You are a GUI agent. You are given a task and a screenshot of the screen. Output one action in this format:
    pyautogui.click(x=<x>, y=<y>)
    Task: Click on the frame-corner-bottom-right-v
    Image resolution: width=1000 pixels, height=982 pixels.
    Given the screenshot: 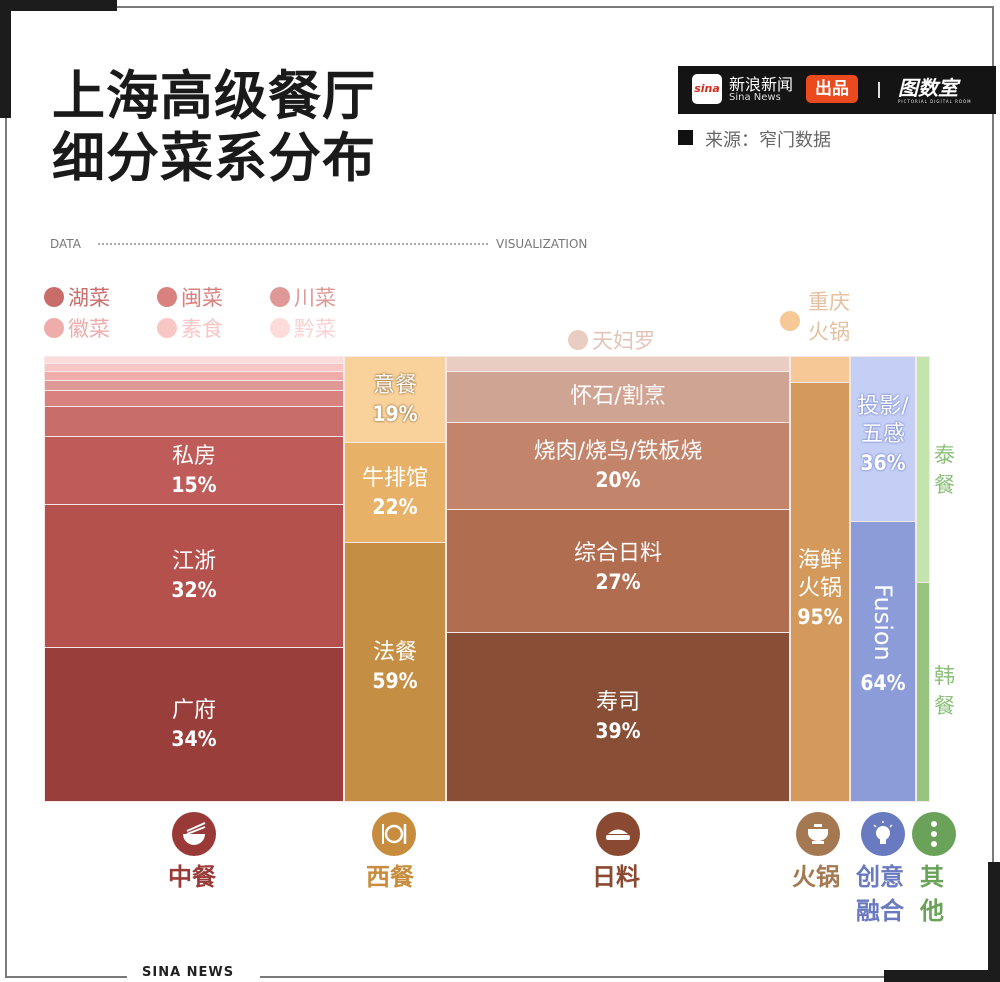 What is the action you would take?
    pyautogui.click(x=994, y=922)
    